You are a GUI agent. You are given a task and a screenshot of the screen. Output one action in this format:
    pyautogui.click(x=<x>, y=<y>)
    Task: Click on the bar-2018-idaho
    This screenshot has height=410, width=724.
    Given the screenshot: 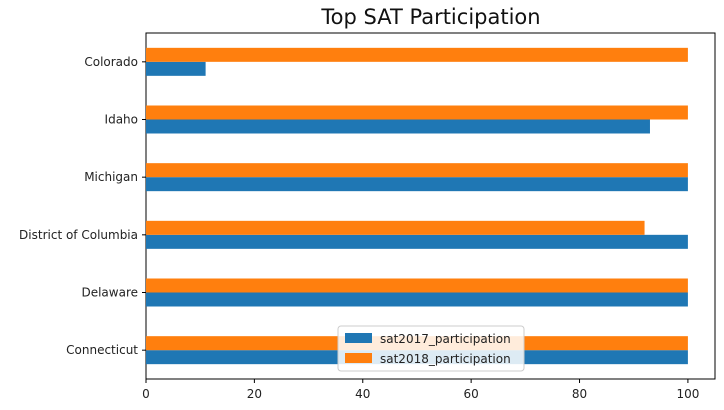 What is the action you would take?
    pyautogui.click(x=417, y=112)
    